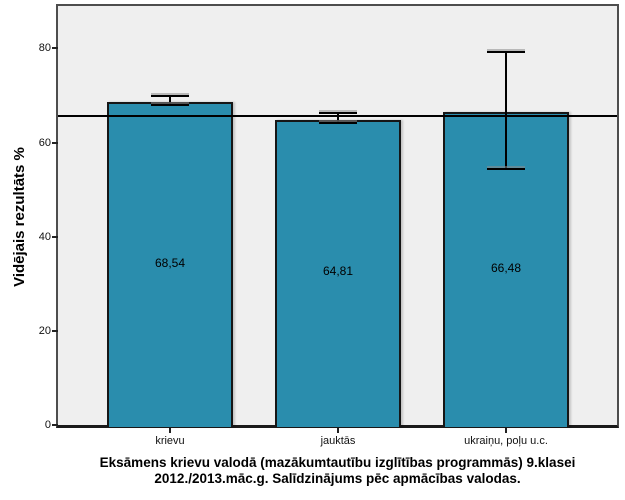  I want to click on bar-value-label: 68,54, so click(170, 262).